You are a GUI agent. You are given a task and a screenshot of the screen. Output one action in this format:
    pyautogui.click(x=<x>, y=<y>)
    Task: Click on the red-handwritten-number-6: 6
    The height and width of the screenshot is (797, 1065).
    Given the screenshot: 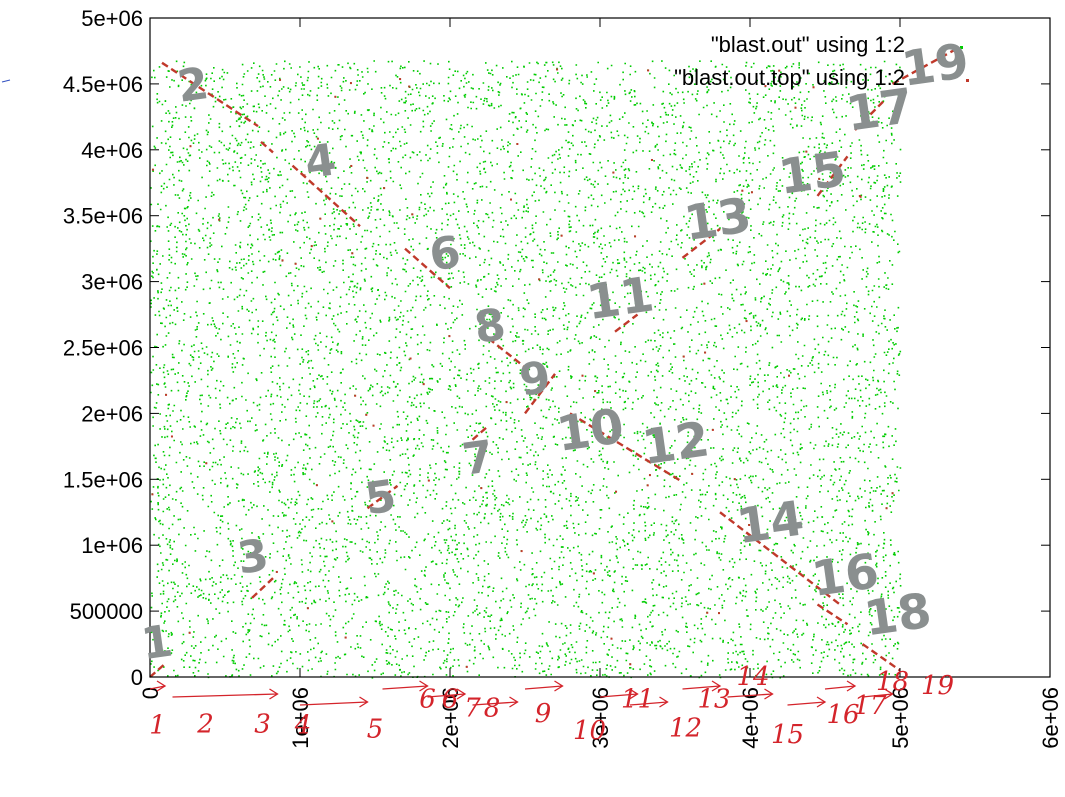 What is the action you would take?
    pyautogui.click(x=450, y=699)
    